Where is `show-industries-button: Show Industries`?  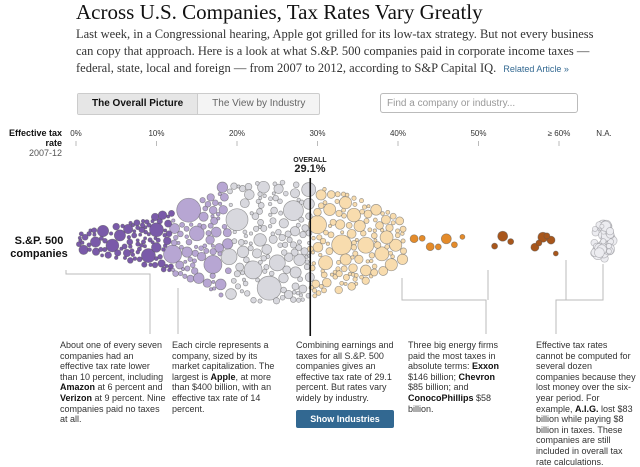 show-industries-button: Show Industries is located at coordinates (345, 419).